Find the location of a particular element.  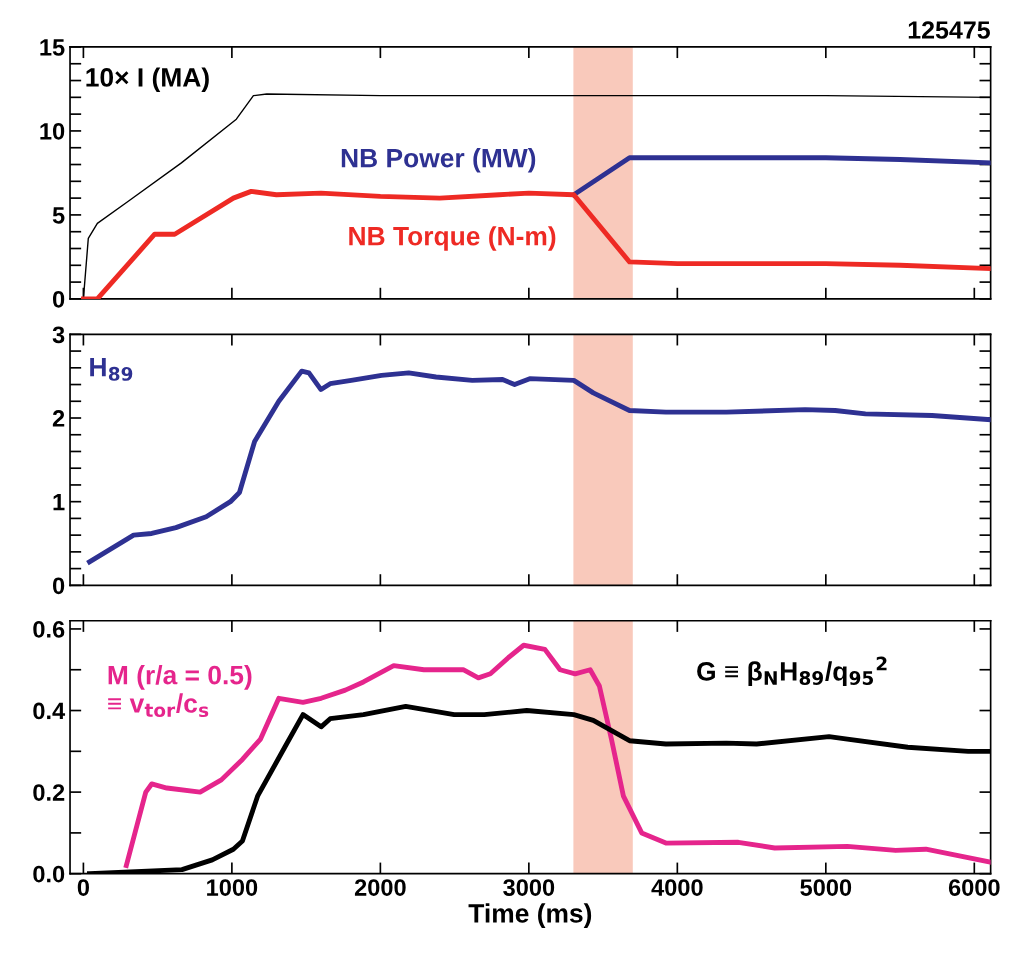

x-tick-label: 6000 is located at coordinates (974, 887).